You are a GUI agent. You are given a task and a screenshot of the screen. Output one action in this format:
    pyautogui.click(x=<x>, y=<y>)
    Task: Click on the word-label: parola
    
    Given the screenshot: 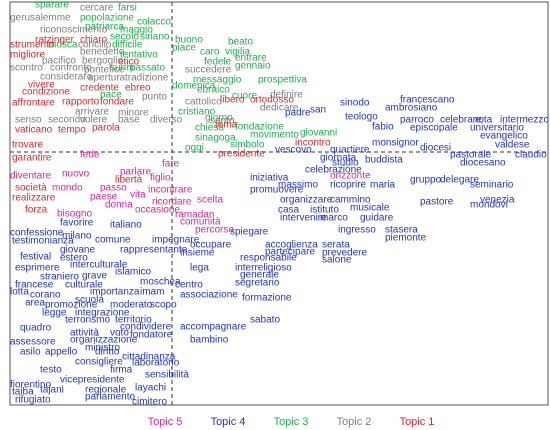 What is the action you would take?
    pyautogui.click(x=106, y=128)
    